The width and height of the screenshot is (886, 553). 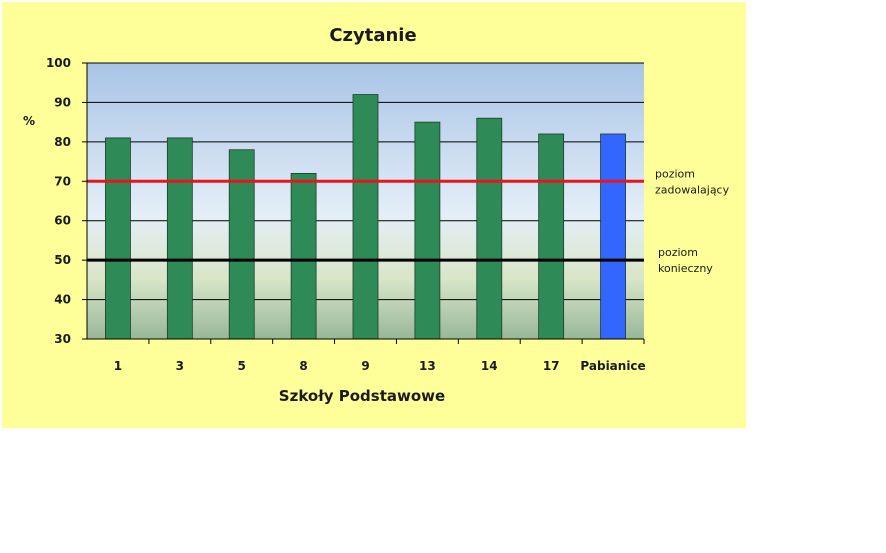 What do you see at coordinates (303, 366) in the screenshot?
I see `x-tick-label: 8` at bounding box center [303, 366].